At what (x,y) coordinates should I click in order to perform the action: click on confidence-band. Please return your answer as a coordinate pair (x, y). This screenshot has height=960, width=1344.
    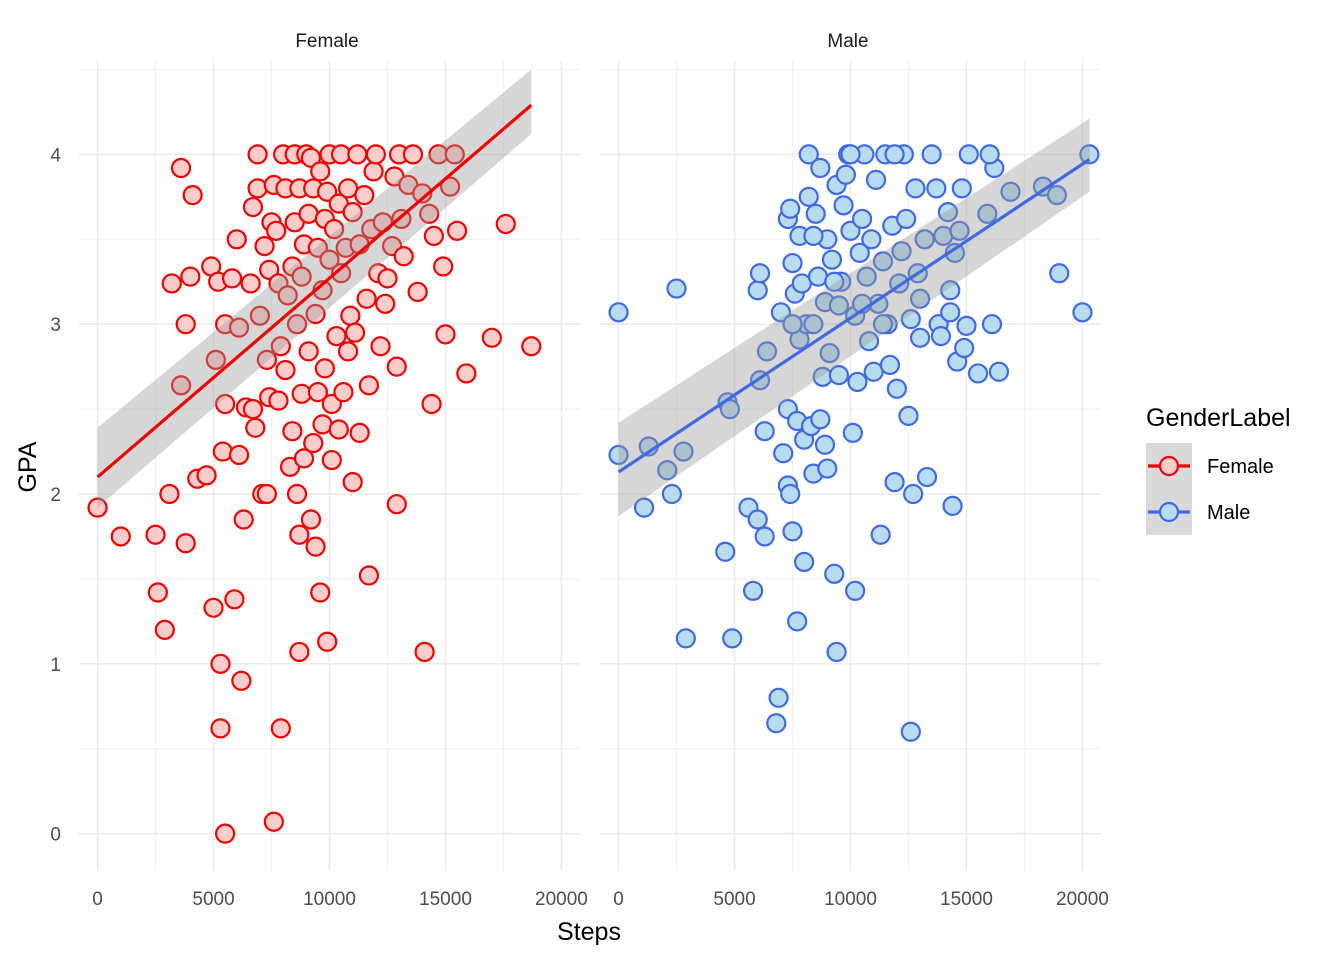
    Looking at the image, I should click on (314, 288).